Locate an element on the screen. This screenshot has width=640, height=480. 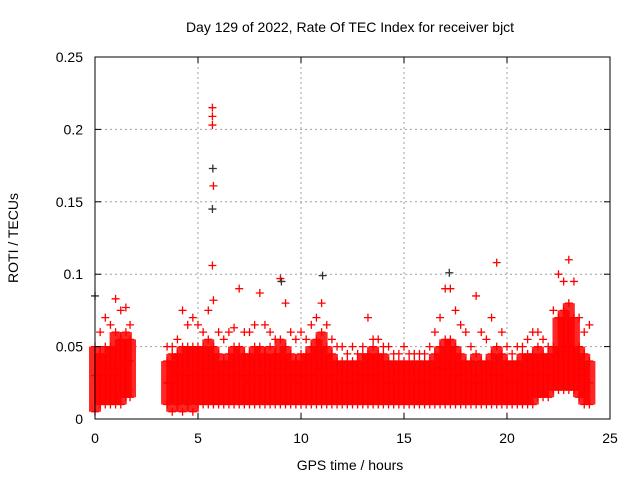
y-tick-label: 0.25 is located at coordinates (69, 57).